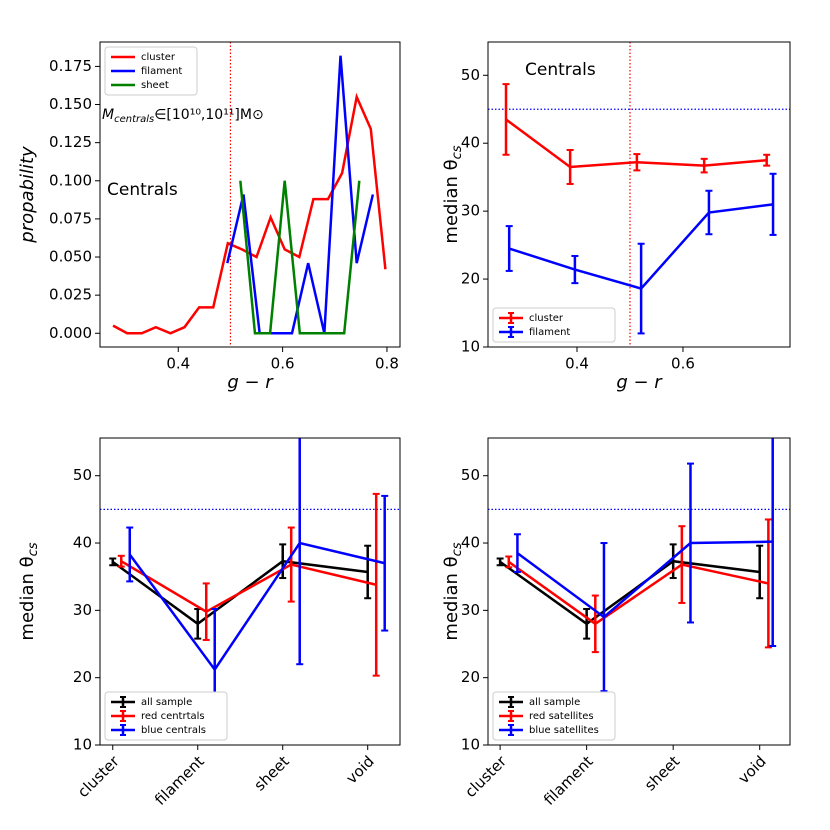 This screenshot has width=830, height=830. Describe the element at coordinates (173, 716) in the screenshot. I see `legend-label: red centrtals` at that location.